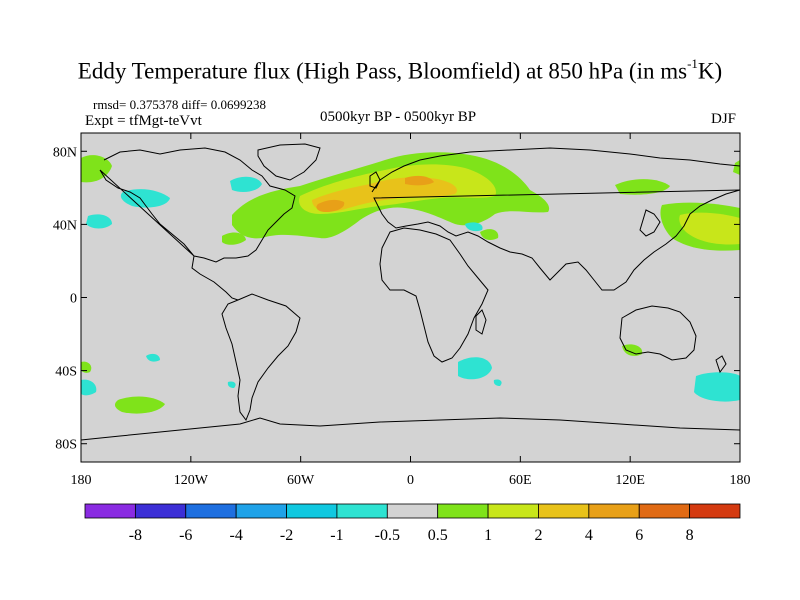 This screenshot has height=600, width=800. Describe the element at coordinates (639, 535) in the screenshot. I see `colorbar-label: 6` at that location.